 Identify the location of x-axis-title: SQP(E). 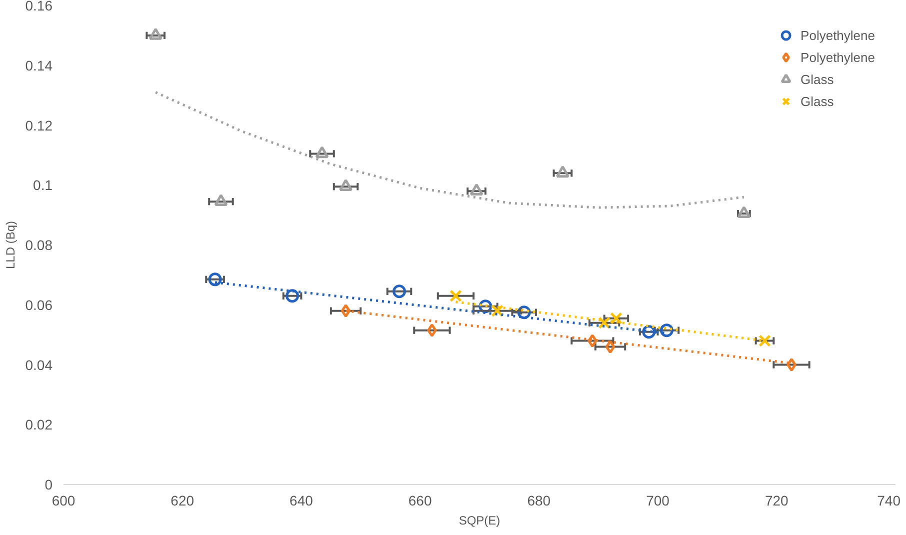
(479, 521).